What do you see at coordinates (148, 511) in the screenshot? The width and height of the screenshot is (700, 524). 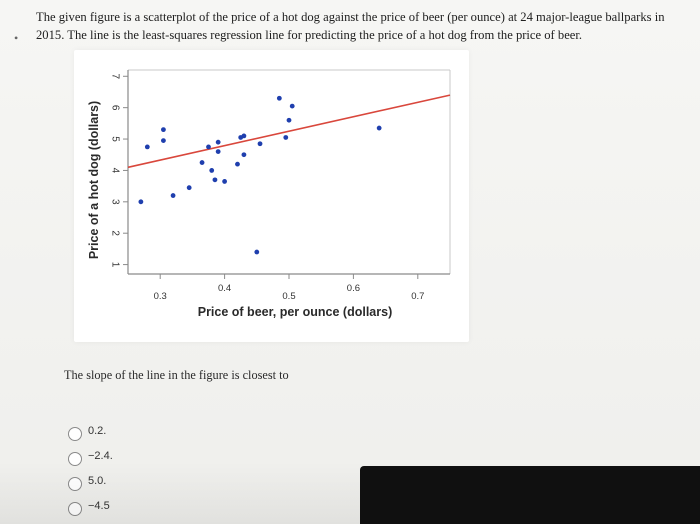 I see `answer-option-4: −4.5` at bounding box center [148, 511].